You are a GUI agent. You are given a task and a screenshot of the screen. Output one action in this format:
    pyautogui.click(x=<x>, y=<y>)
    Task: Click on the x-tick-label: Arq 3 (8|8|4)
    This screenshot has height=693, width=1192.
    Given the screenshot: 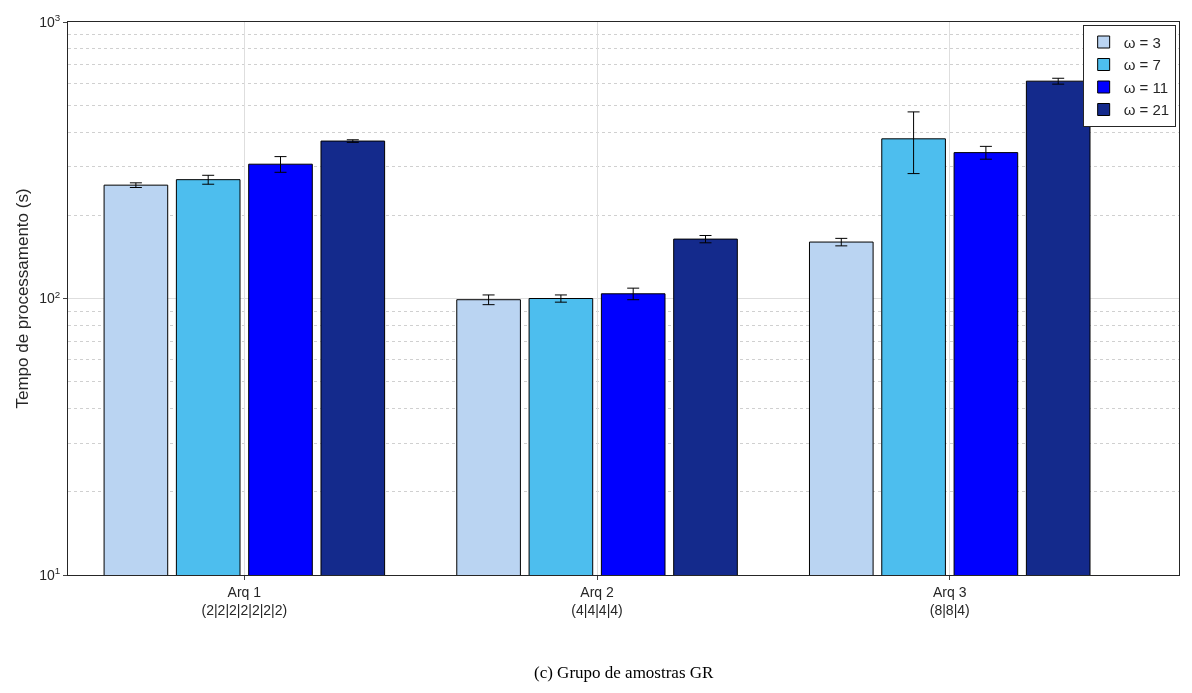 What is the action you would take?
    pyautogui.click(x=949, y=600)
    